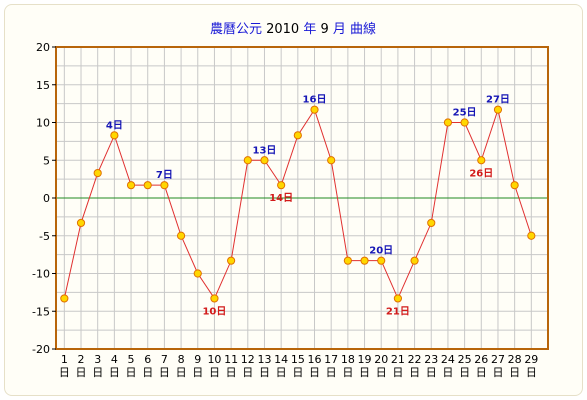 The width and height of the screenshot is (587, 400). What do you see at coordinates (381, 359) in the screenshot?
I see `x-tick-label: 20` at bounding box center [381, 359].